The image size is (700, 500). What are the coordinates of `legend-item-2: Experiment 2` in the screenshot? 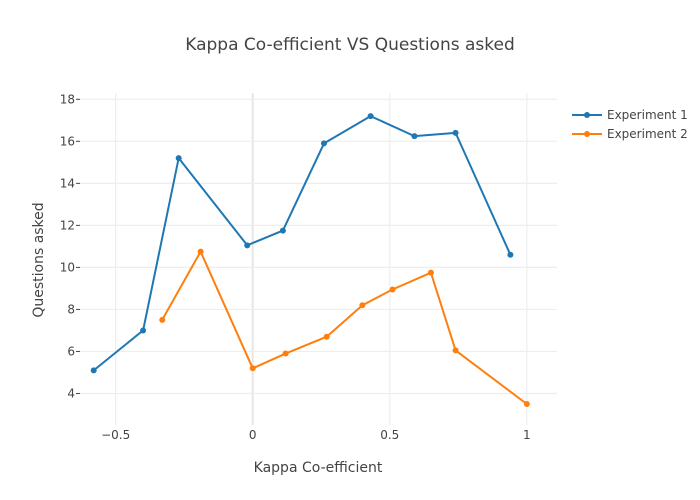 It's located at (630, 134).